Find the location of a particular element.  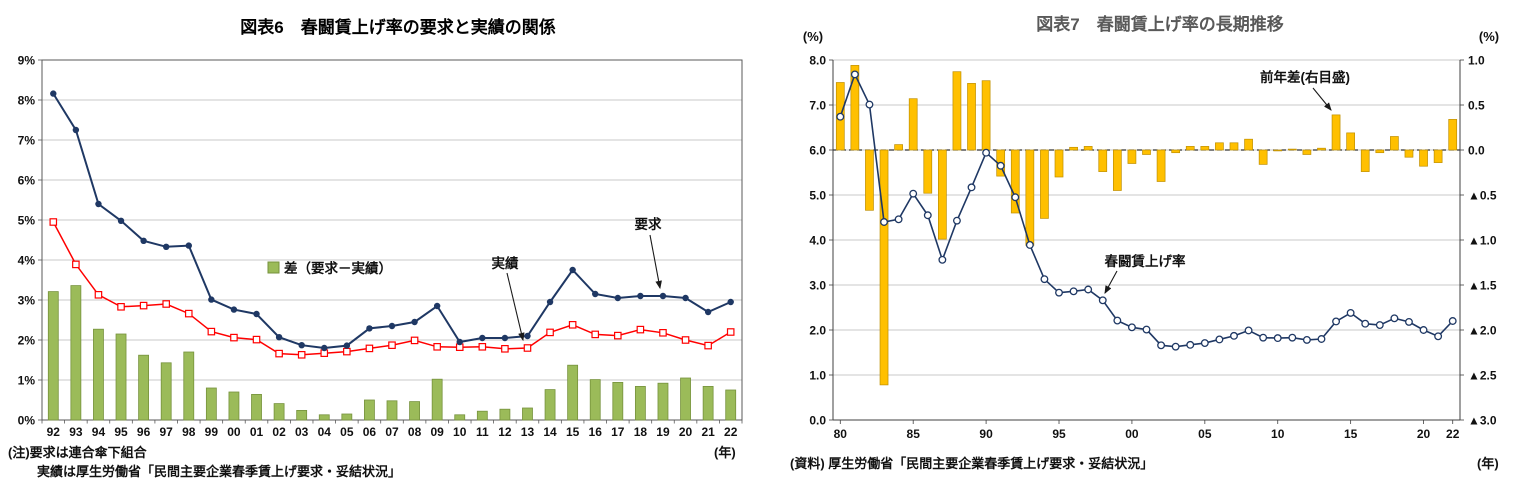

y-tick-label: 5.0 is located at coordinates (817, 196).